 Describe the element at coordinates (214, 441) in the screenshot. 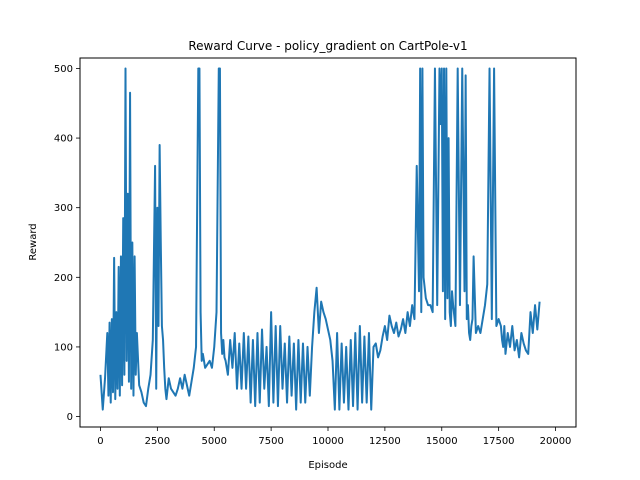

I see `x-tick-label: 5000` at that location.